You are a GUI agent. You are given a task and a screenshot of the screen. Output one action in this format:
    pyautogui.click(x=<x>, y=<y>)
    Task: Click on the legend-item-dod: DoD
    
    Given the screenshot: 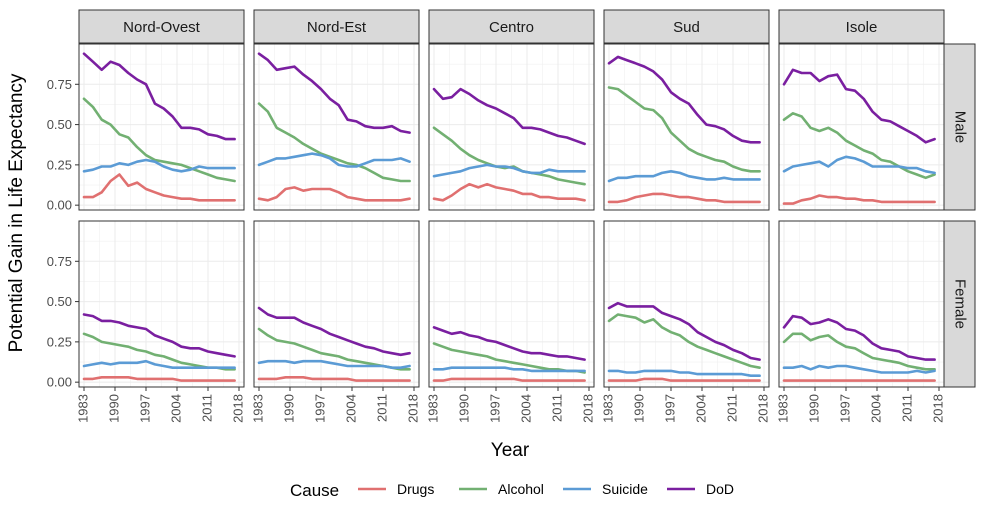 What is the action you would take?
    pyautogui.click(x=700, y=489)
    